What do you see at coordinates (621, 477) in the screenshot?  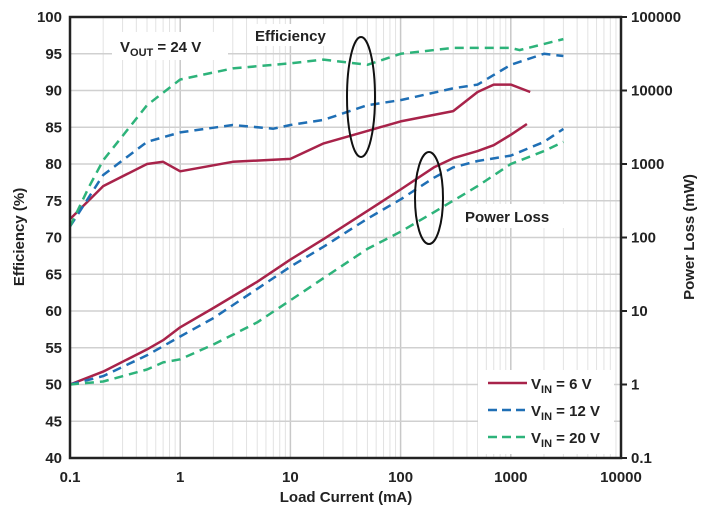 I see `x-tick-label: 10000` at bounding box center [621, 477].